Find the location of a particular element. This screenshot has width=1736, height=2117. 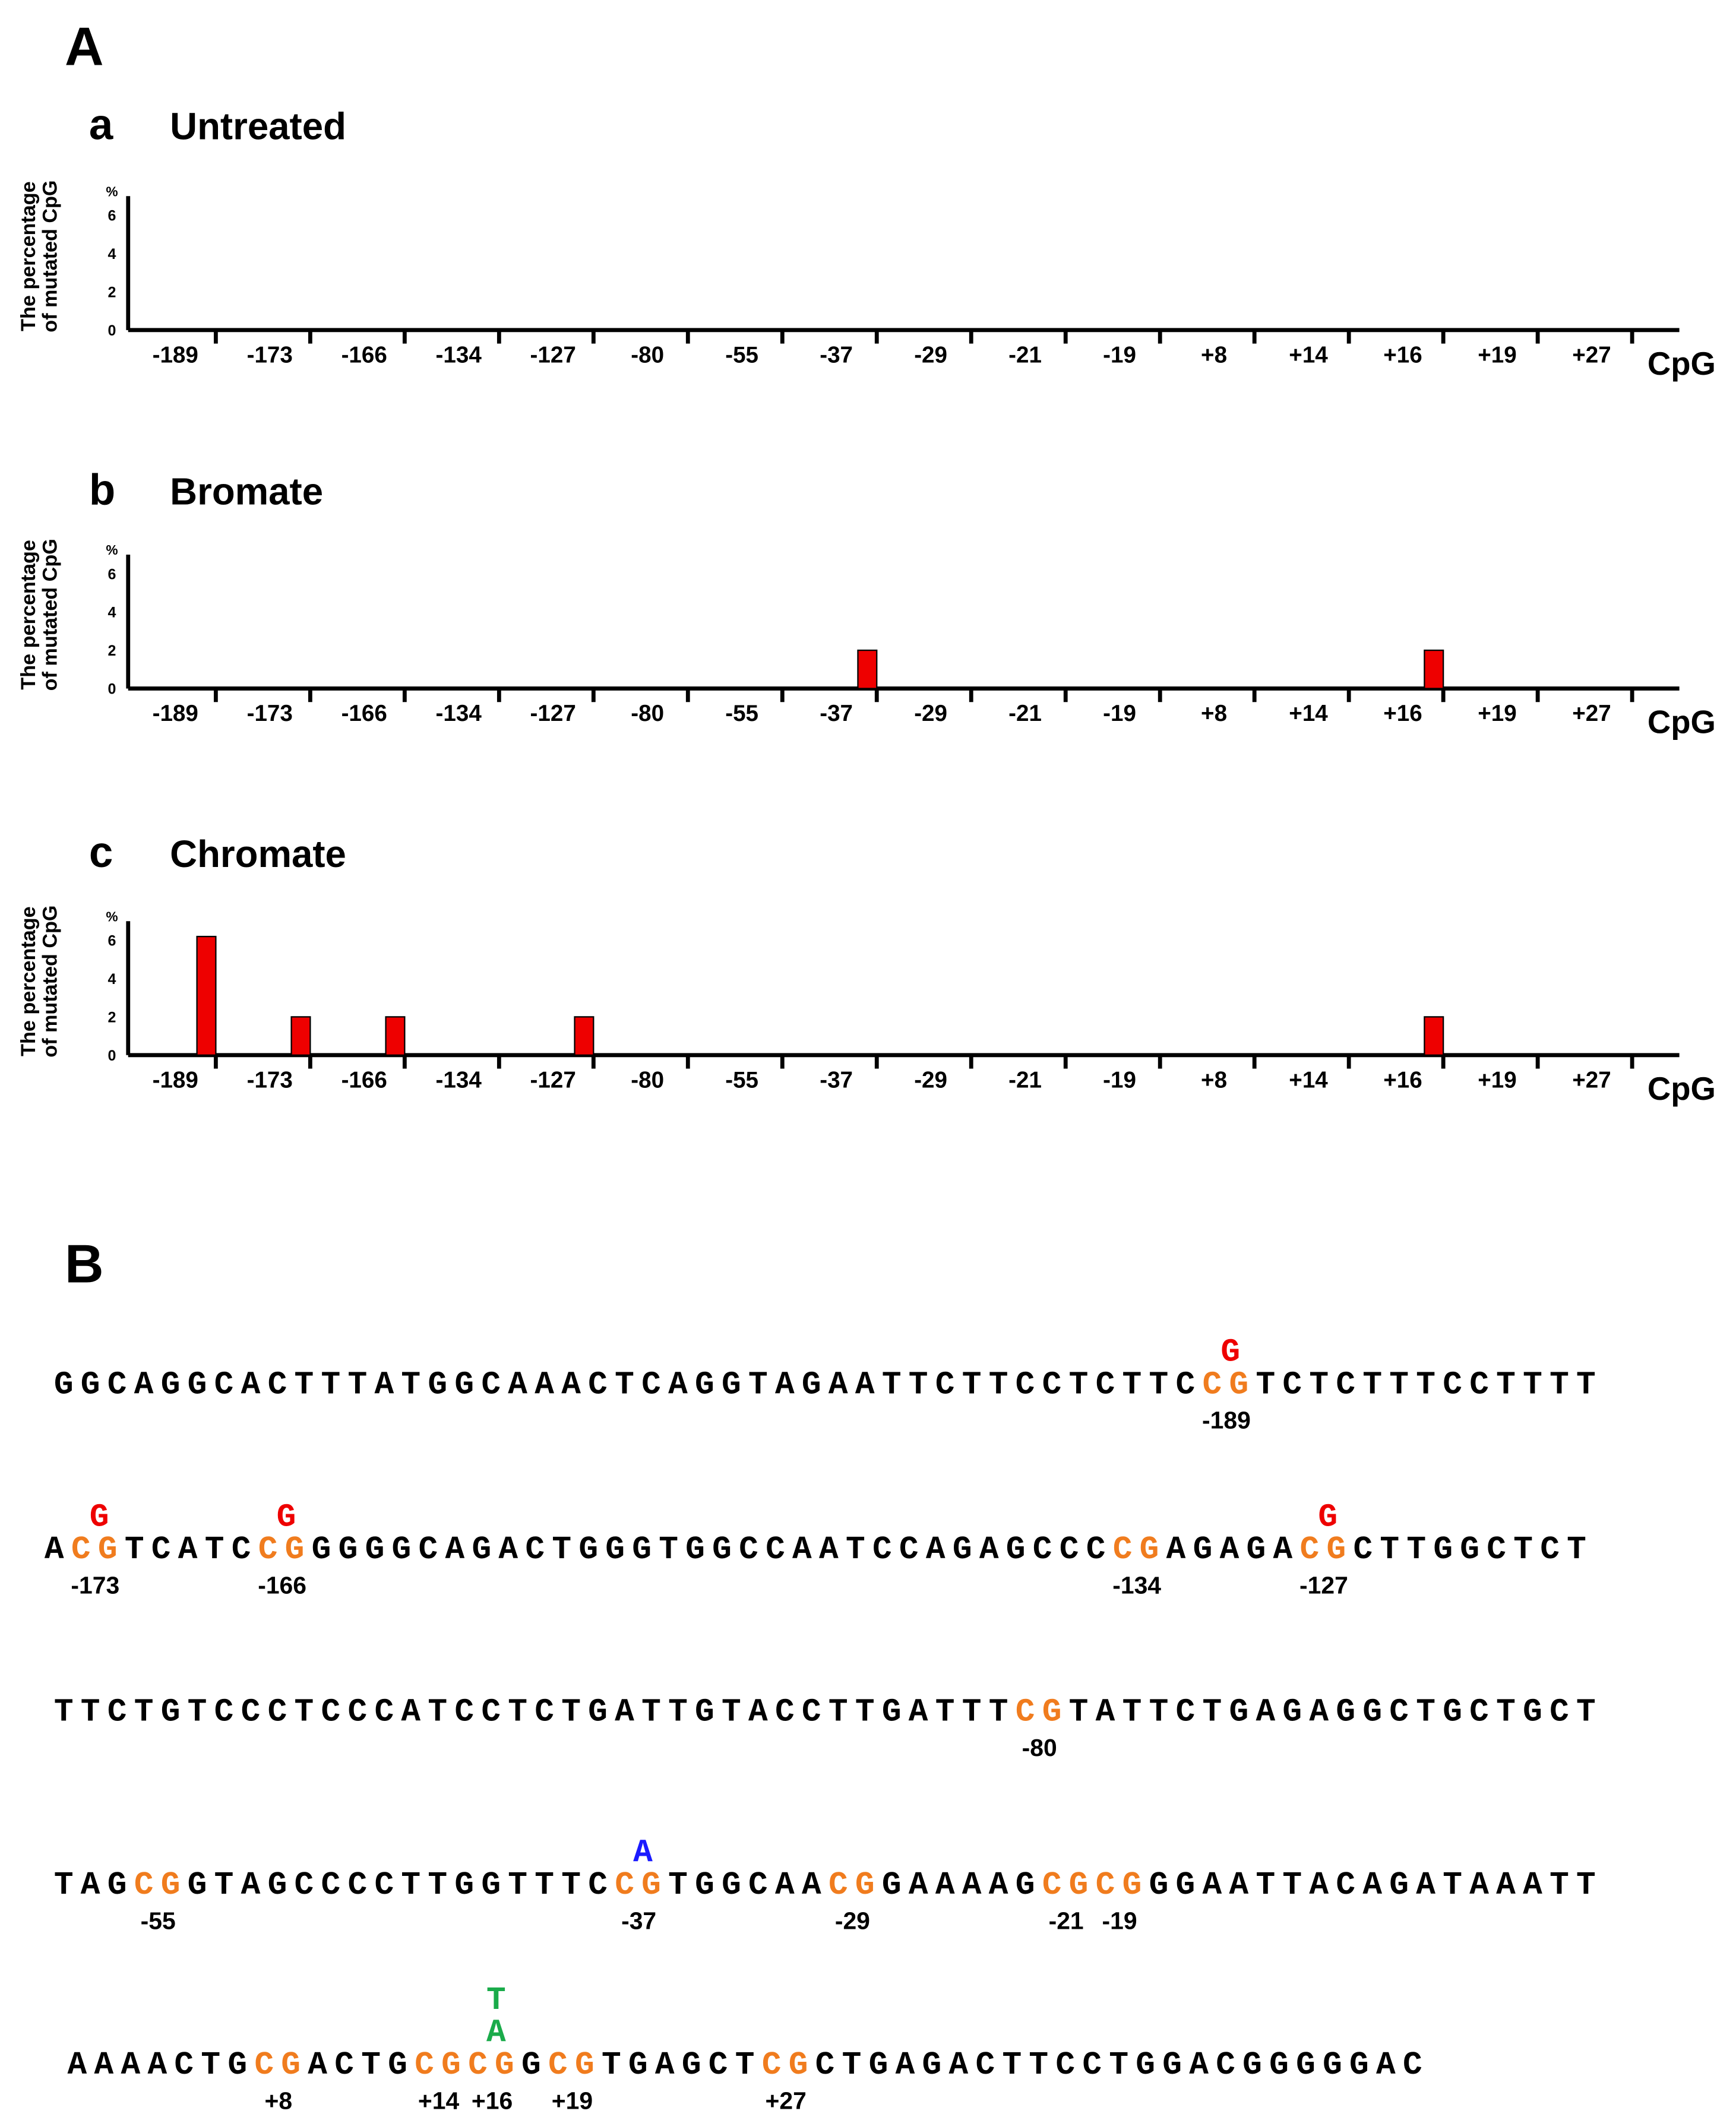

panel-label: b is located at coordinates (102, 490).